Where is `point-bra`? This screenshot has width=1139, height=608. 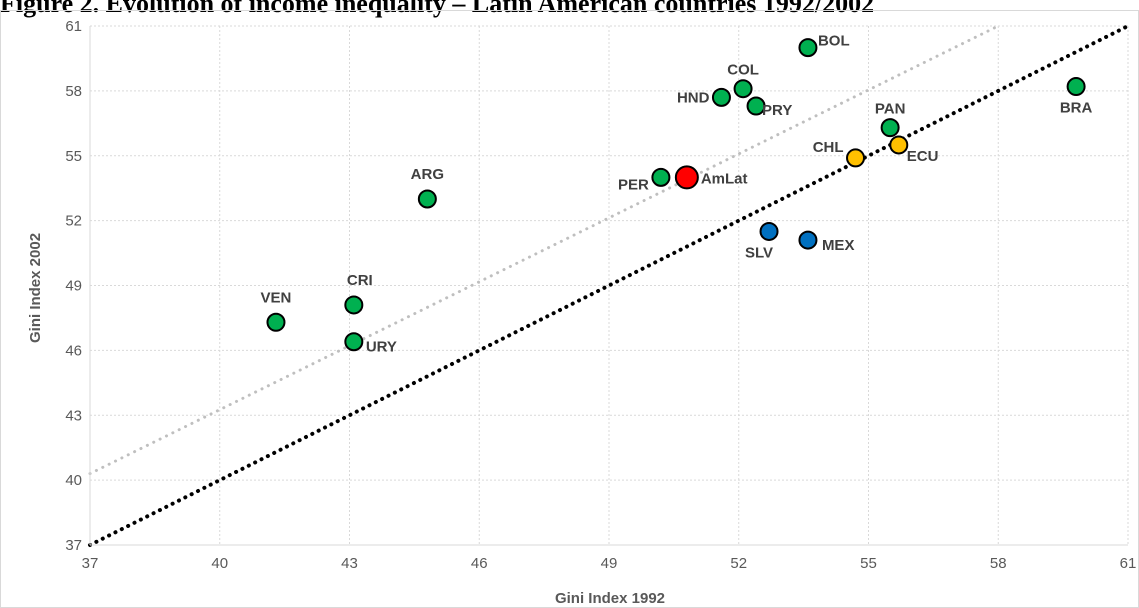 point-bra is located at coordinates (1076, 87).